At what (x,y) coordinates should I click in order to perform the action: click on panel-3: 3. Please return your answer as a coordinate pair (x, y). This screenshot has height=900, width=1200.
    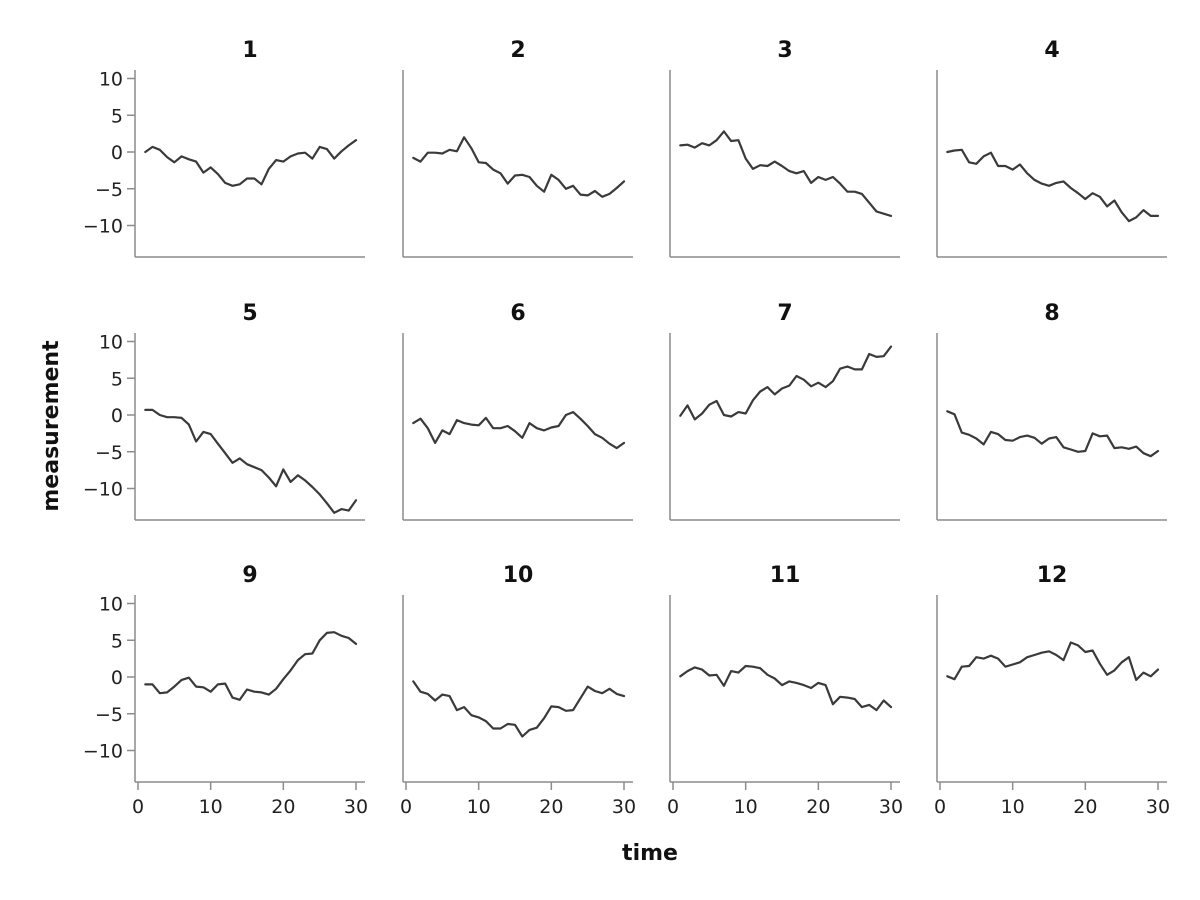
    Looking at the image, I should click on (784, 148).